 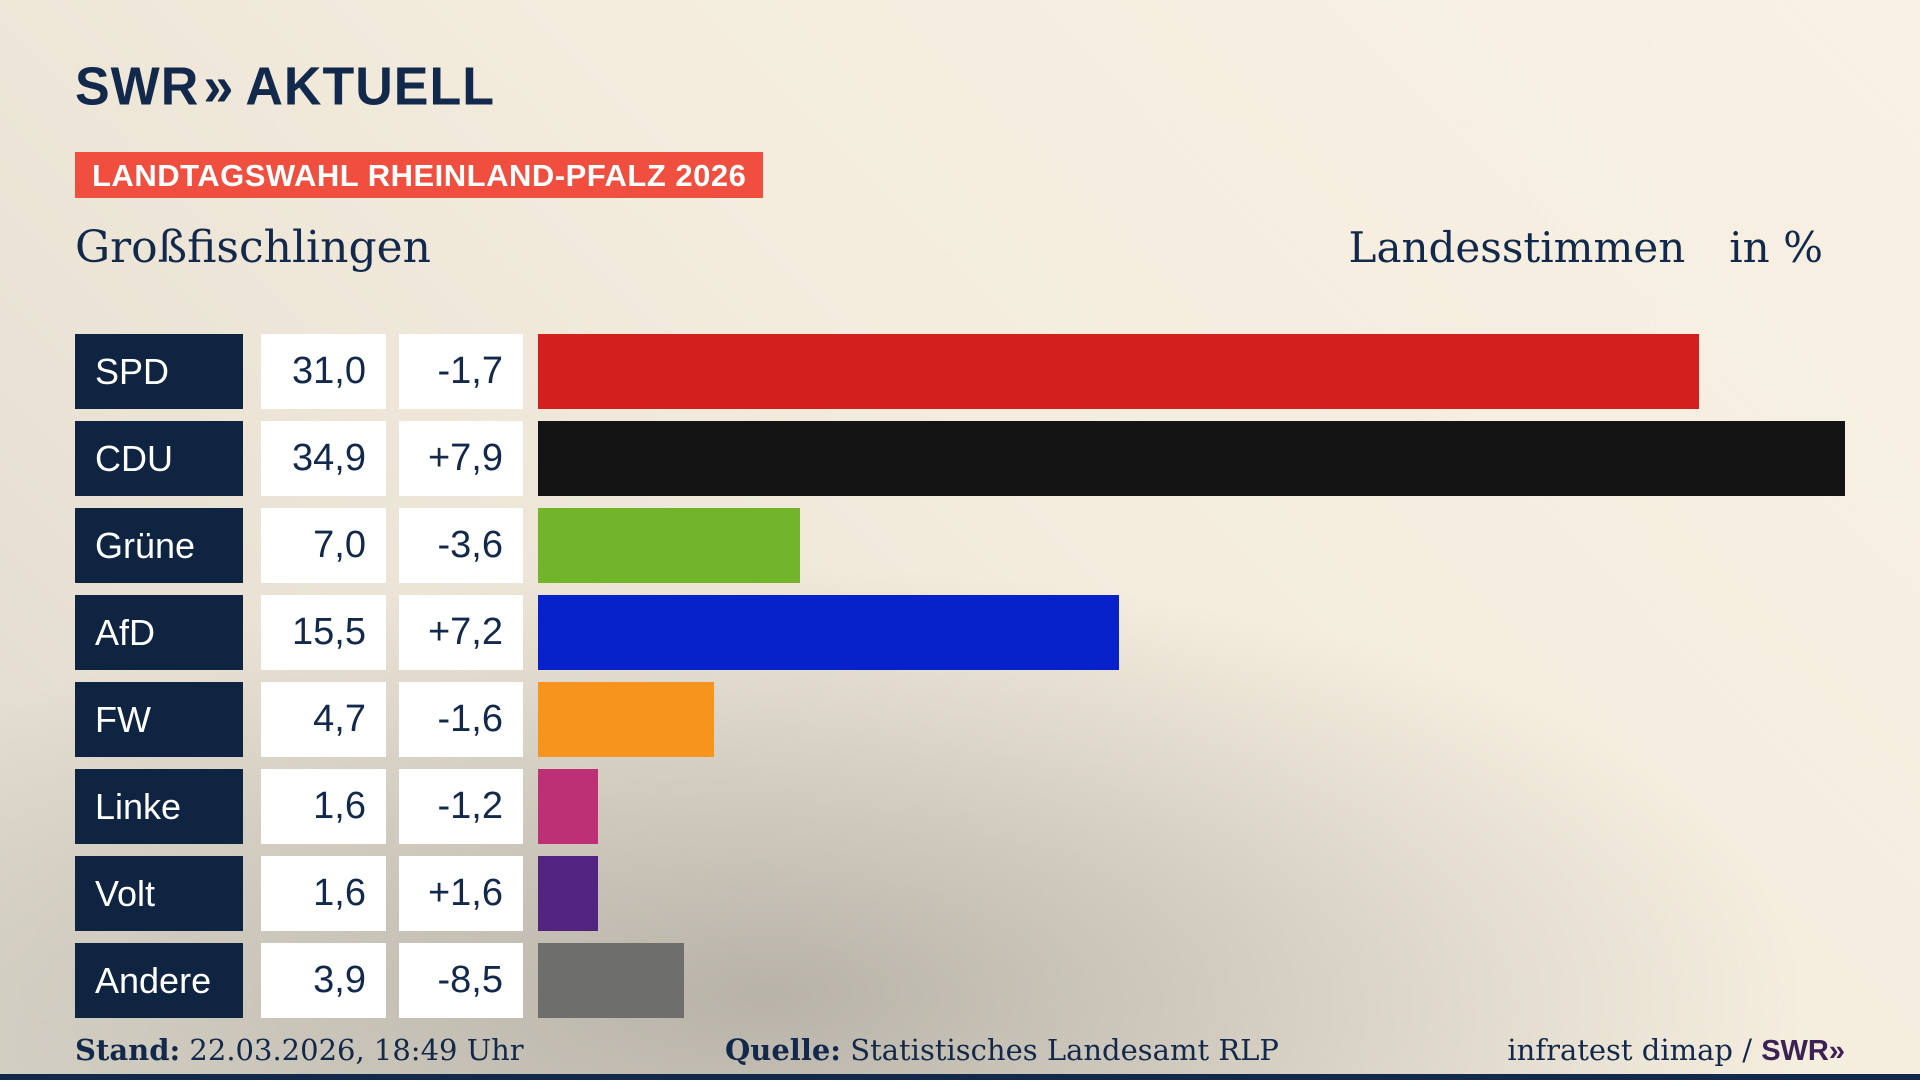 I want to click on party-value: 3,9, so click(x=323, y=980).